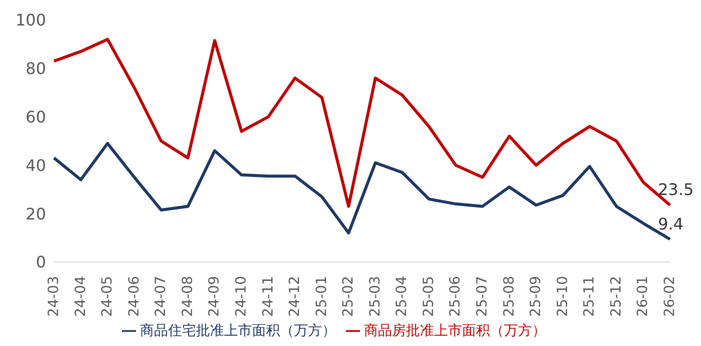  Describe the element at coordinates (562, 296) in the screenshot. I see `x-tick-label: 25-10` at that location.